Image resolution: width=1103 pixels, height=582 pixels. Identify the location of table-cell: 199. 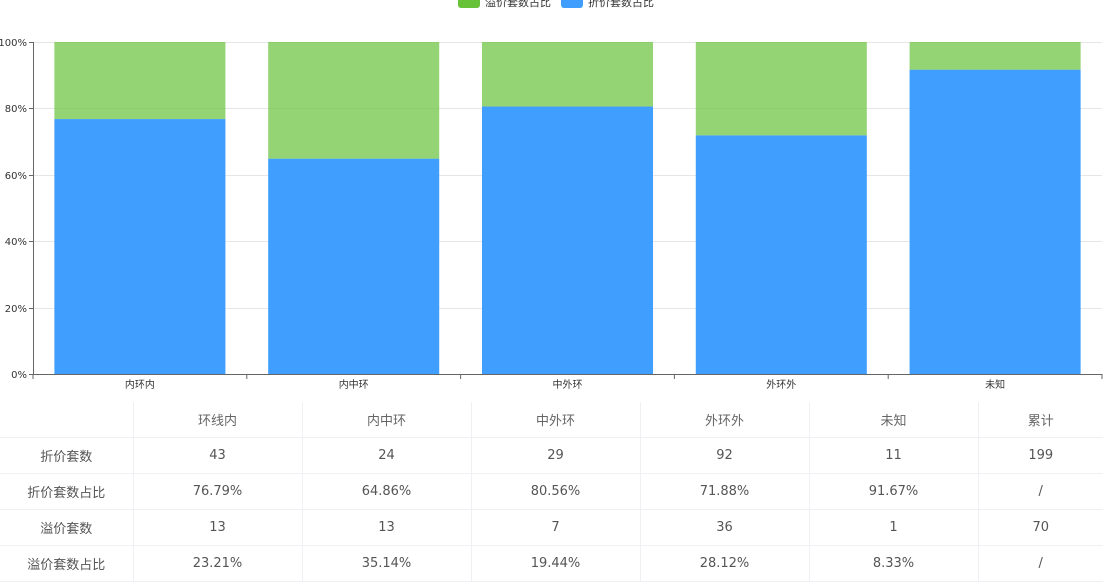
(1040, 455).